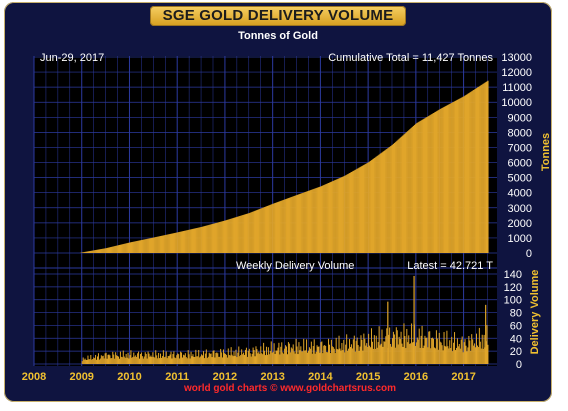 The width and height of the screenshot is (568, 411). I want to click on x-tick-label: 2016, so click(416, 377).